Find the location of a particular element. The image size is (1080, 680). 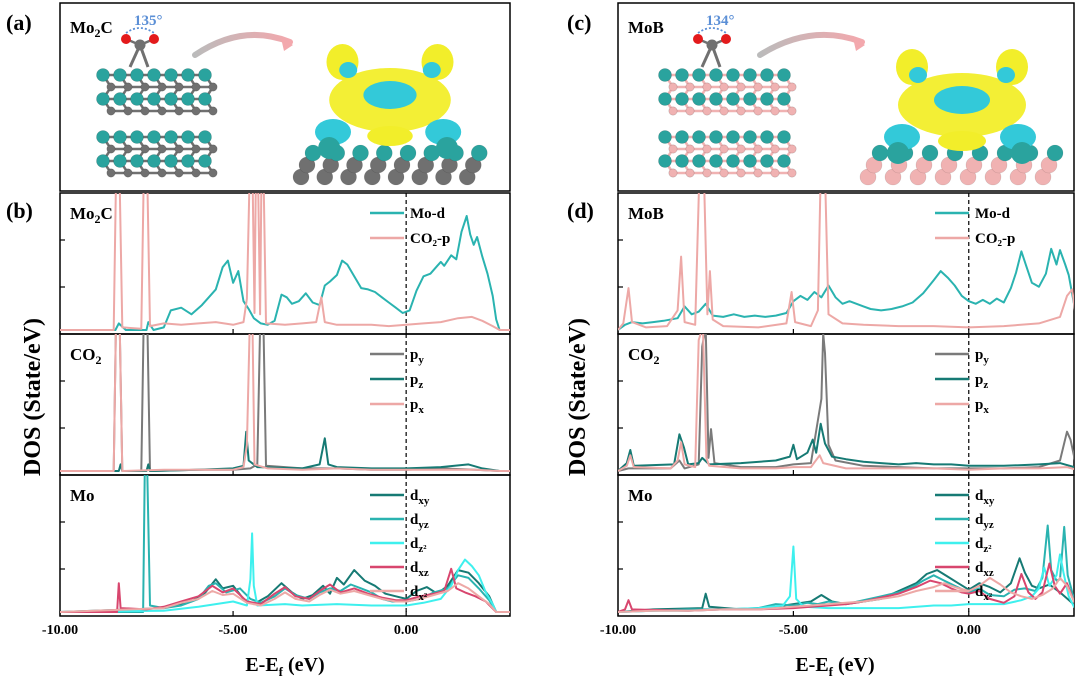

legend-label-d-1-2: px is located at coordinates (982, 406).